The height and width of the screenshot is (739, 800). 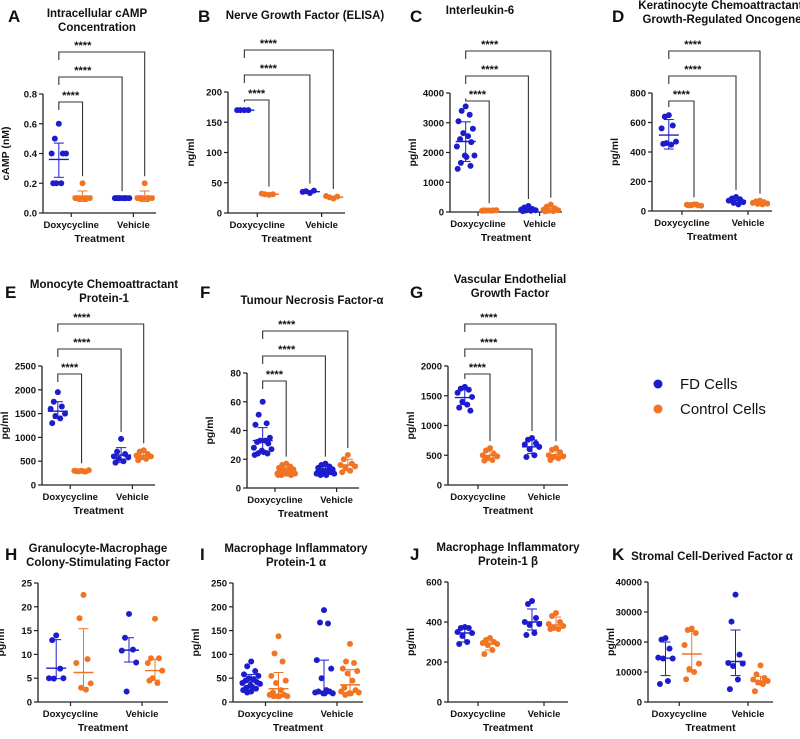 What do you see at coordinates (262, 428) in the screenshot?
I see `group-fd-cells-doxycycline` at bounding box center [262, 428].